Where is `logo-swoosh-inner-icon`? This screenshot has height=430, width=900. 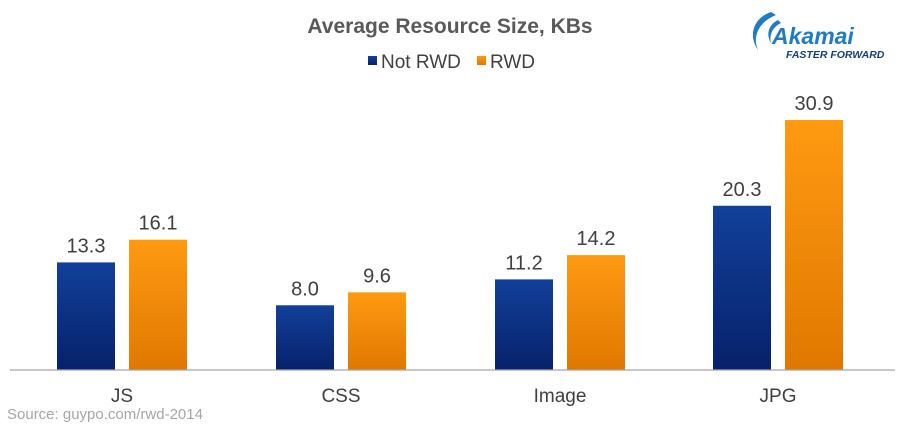
logo-swoosh-inner-icon is located at coordinates (774, 31).